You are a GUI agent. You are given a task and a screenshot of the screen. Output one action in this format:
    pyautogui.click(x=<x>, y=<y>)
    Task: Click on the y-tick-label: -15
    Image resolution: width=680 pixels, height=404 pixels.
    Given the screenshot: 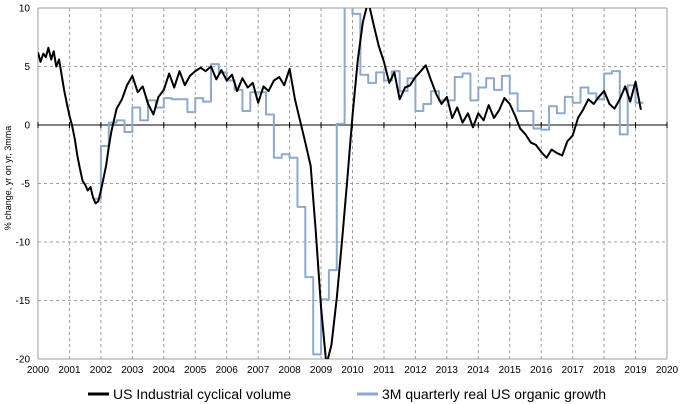 What is the action you would take?
    pyautogui.click(x=23, y=301)
    